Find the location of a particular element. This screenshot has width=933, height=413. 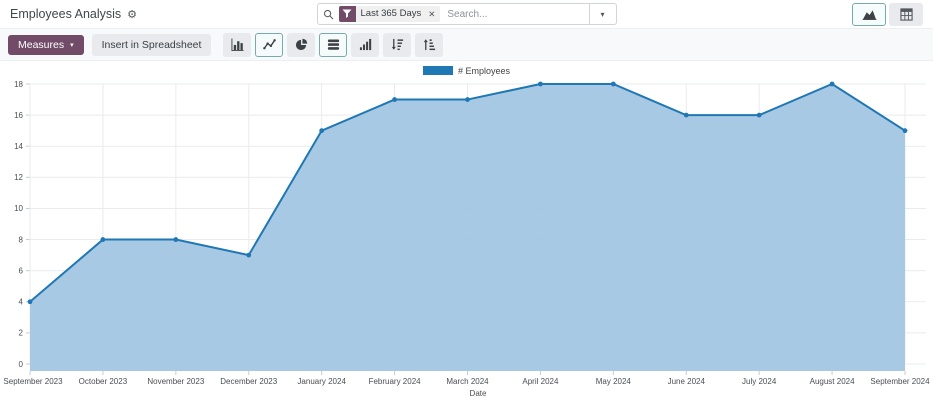

svg-text: January 2024 is located at coordinates (321, 381).